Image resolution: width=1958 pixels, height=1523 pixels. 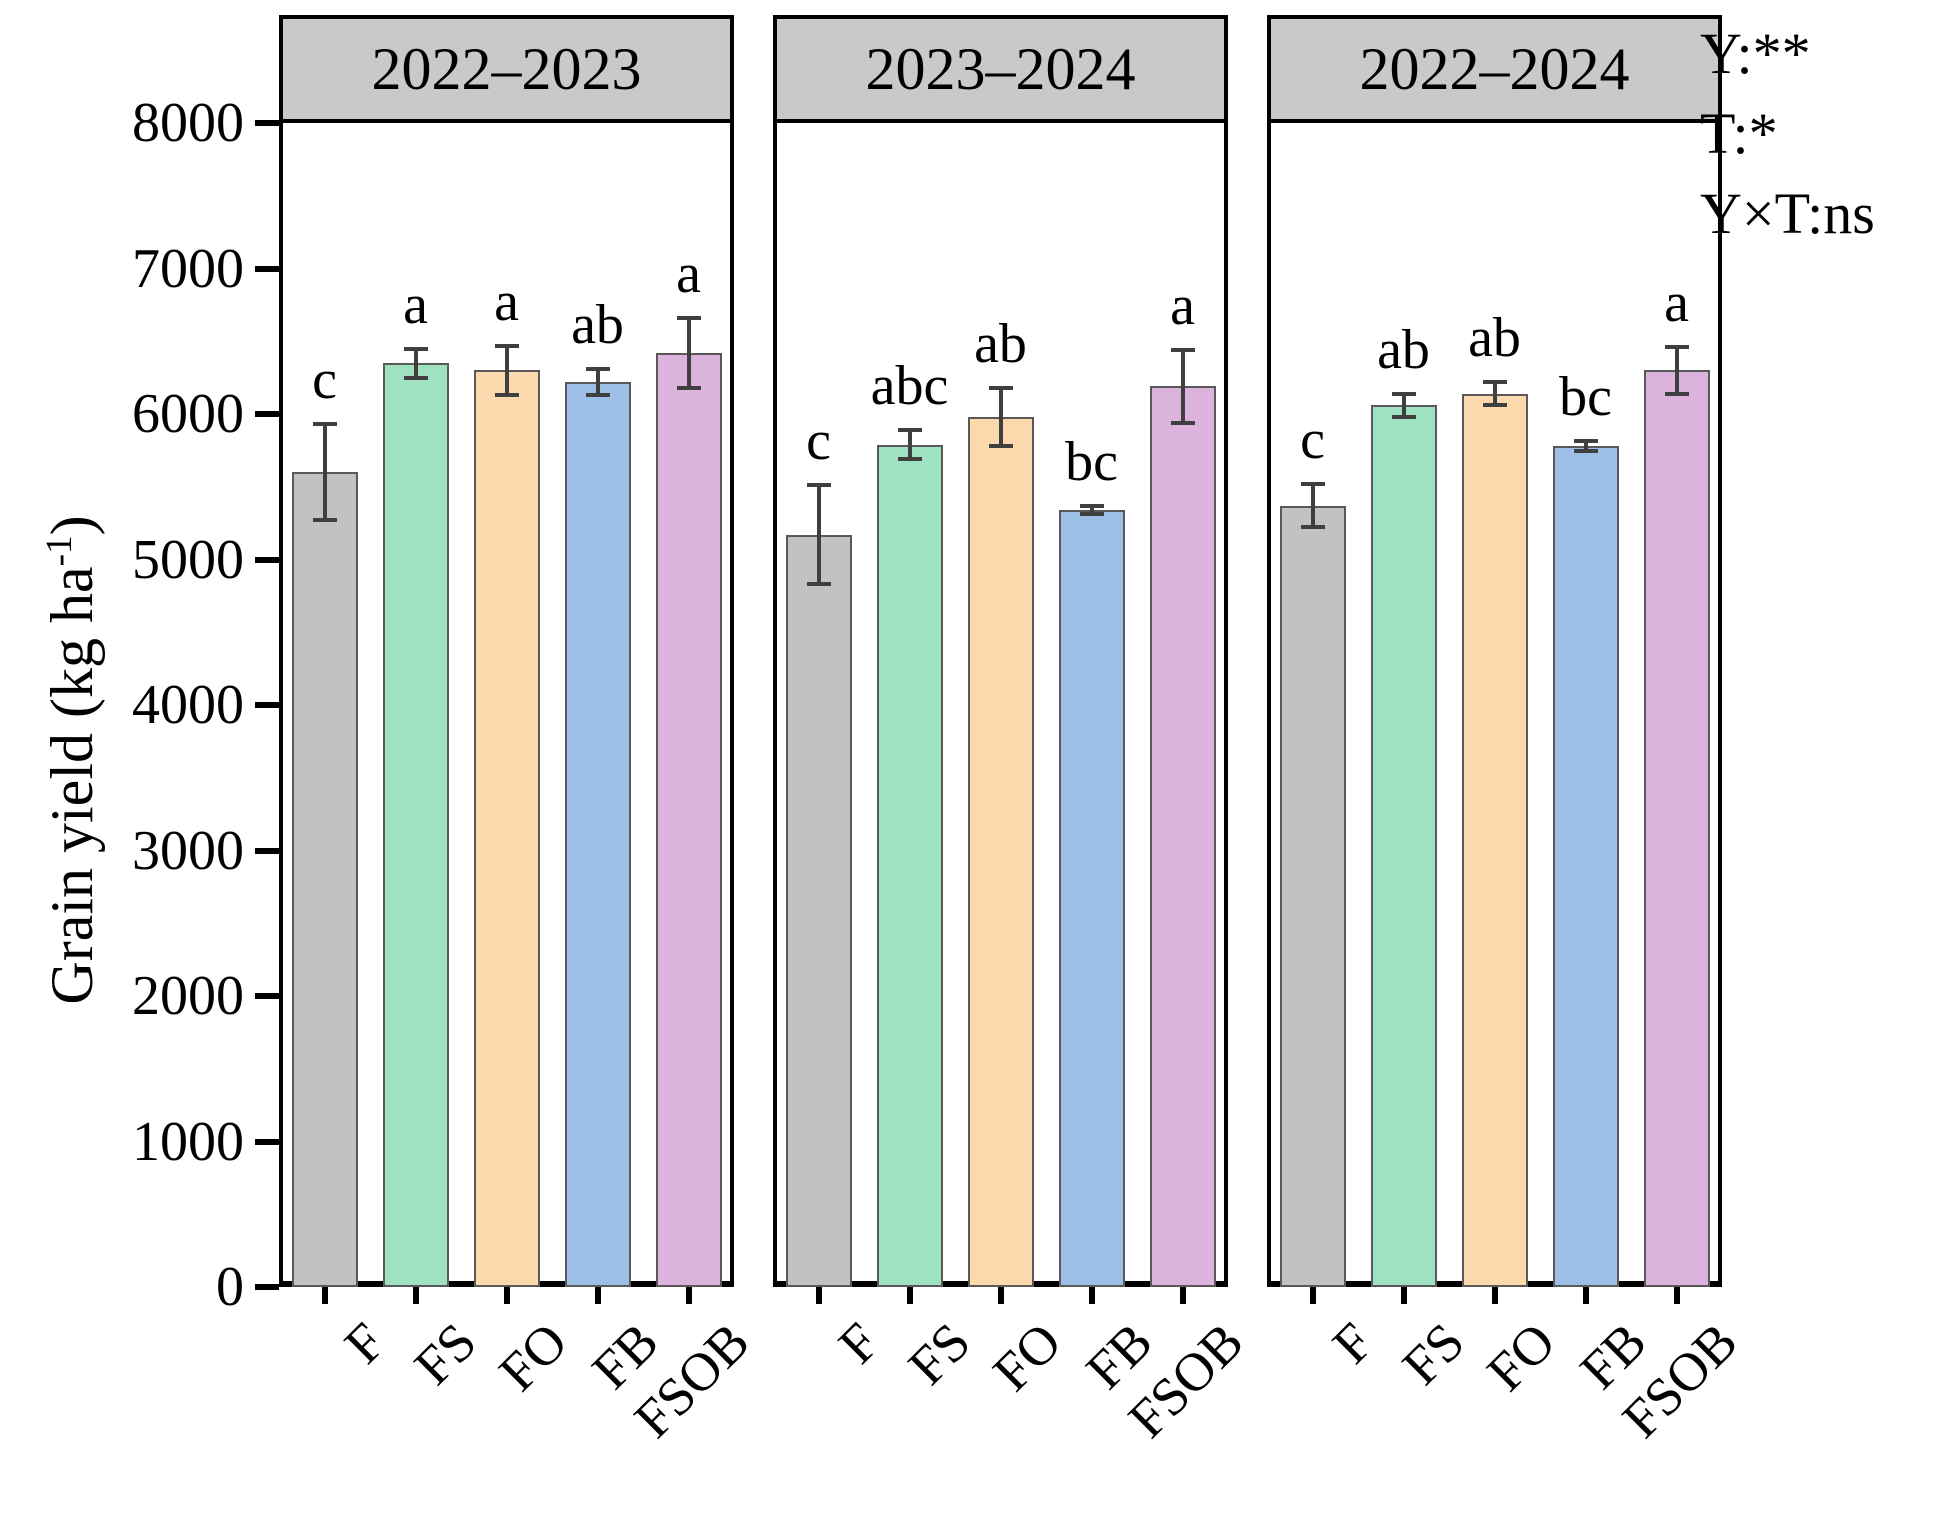 I want to click on bar-FS, so click(x=415, y=825).